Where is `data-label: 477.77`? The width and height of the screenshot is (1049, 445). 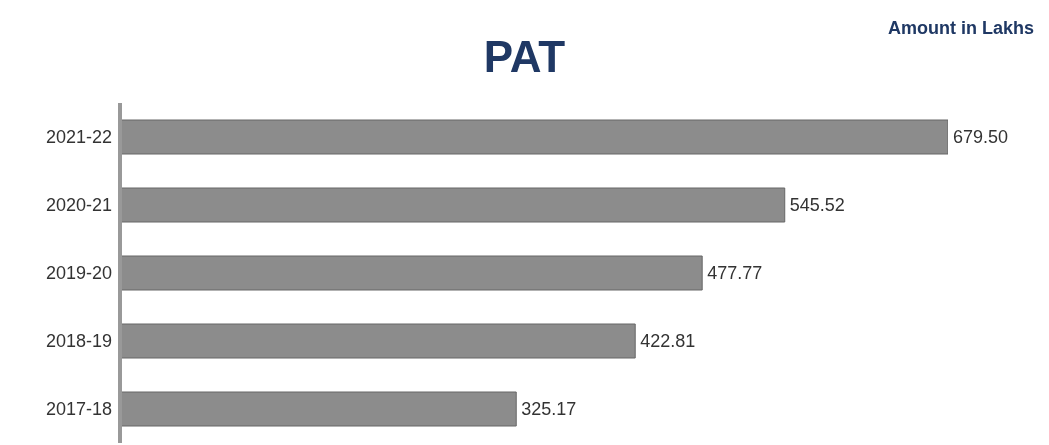 data-label: 477.77 is located at coordinates (735, 273).